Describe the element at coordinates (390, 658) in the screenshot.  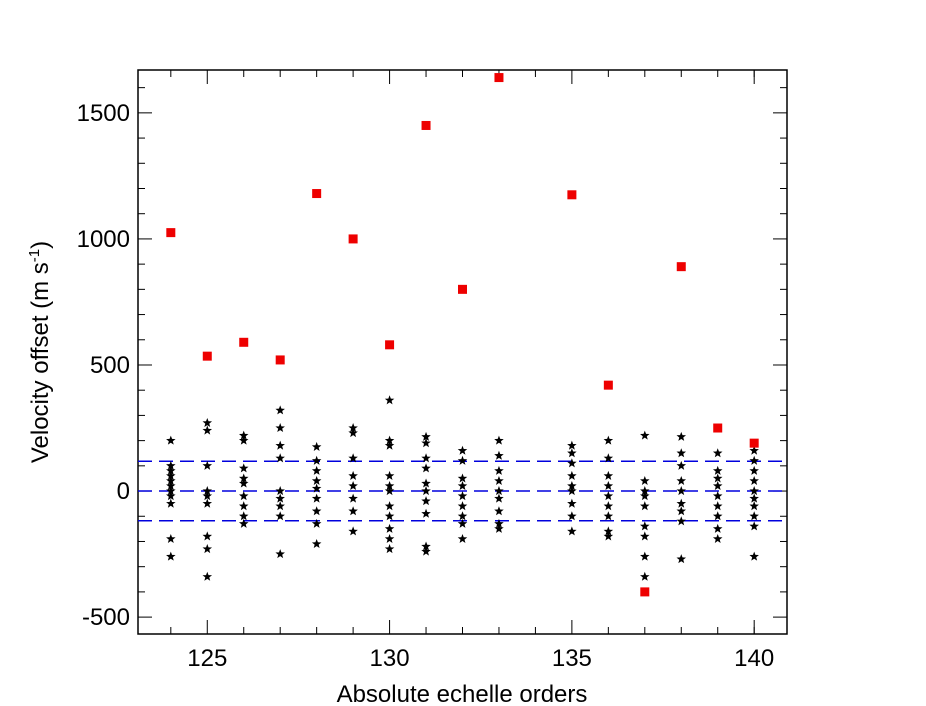
I see `x-tick-label: 130` at that location.